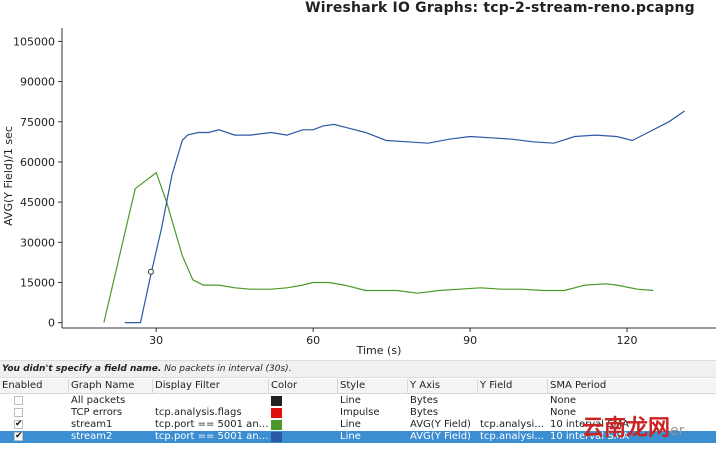  I want to click on table-row: All packets Line Bytes None, so click(358, 401).